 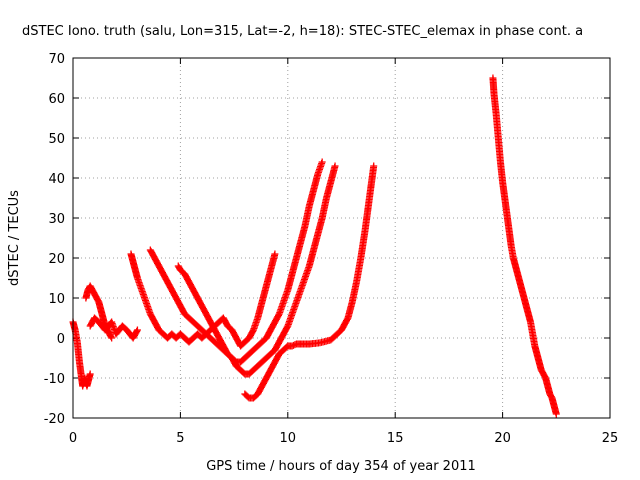 What do you see at coordinates (54, 379) in the screenshot?
I see `y-tick-label: -10` at bounding box center [54, 379].